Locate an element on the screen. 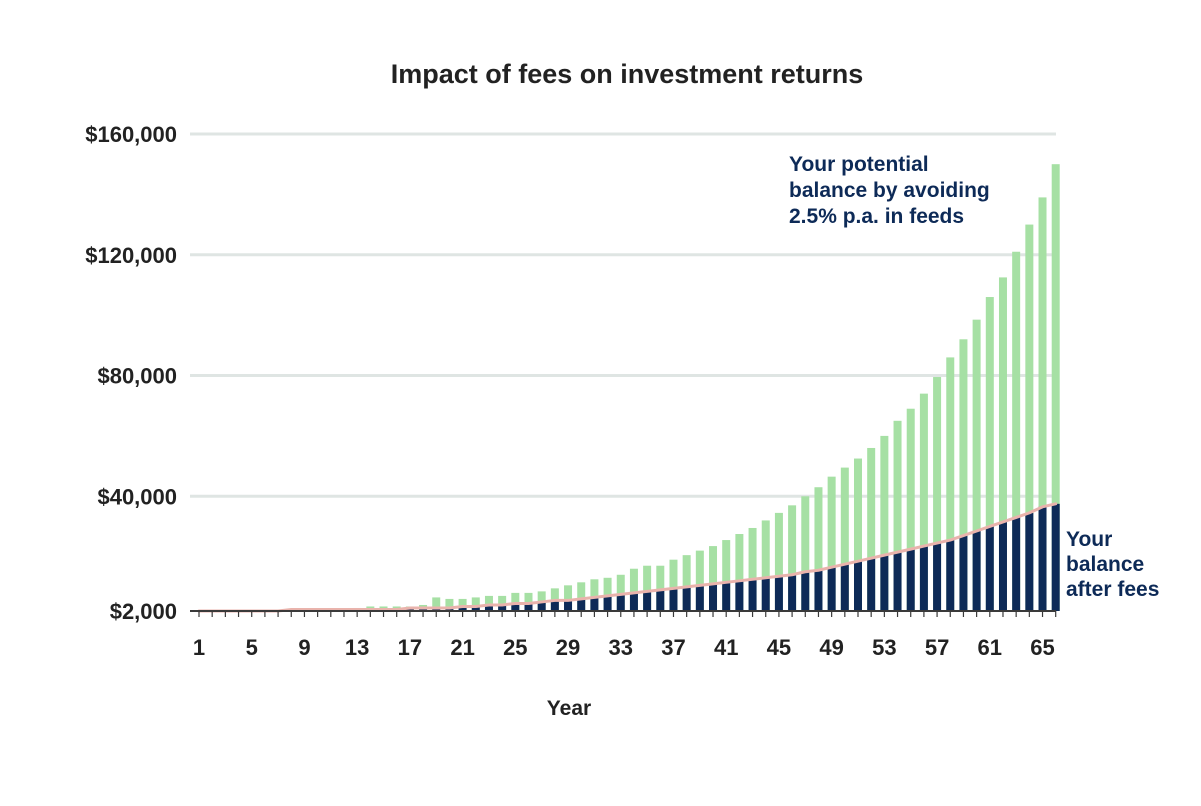 This screenshot has width=1201, height=806. x-tick-labels: 1 5 9 13 17 21 25 29 33 37 41 45 49 53 57 61 65 is located at coordinates (624, 647).